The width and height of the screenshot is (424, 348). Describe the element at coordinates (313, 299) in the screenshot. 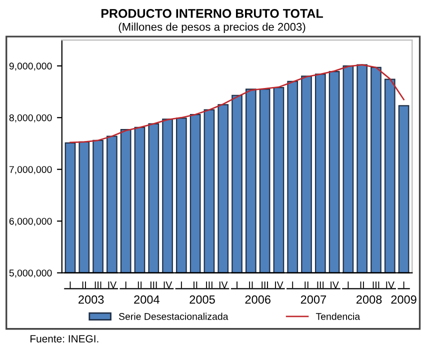

I see `text: 2007` at that location.